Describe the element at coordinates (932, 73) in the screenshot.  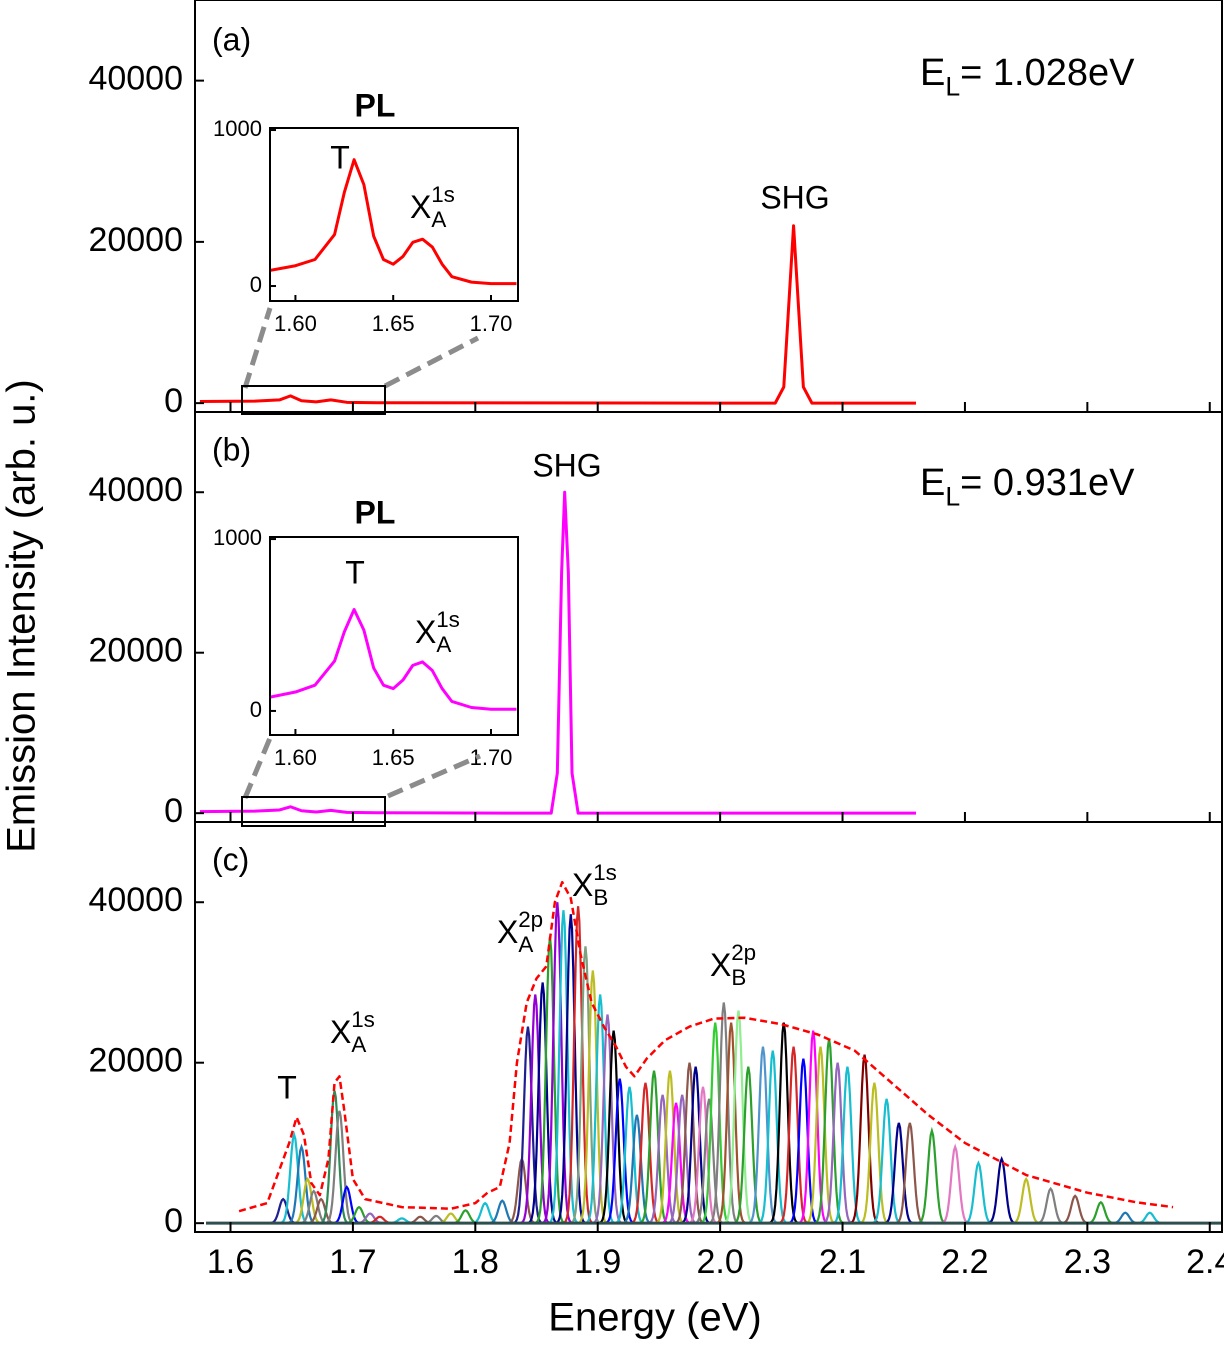
I see `annotation-base: E` at that location.